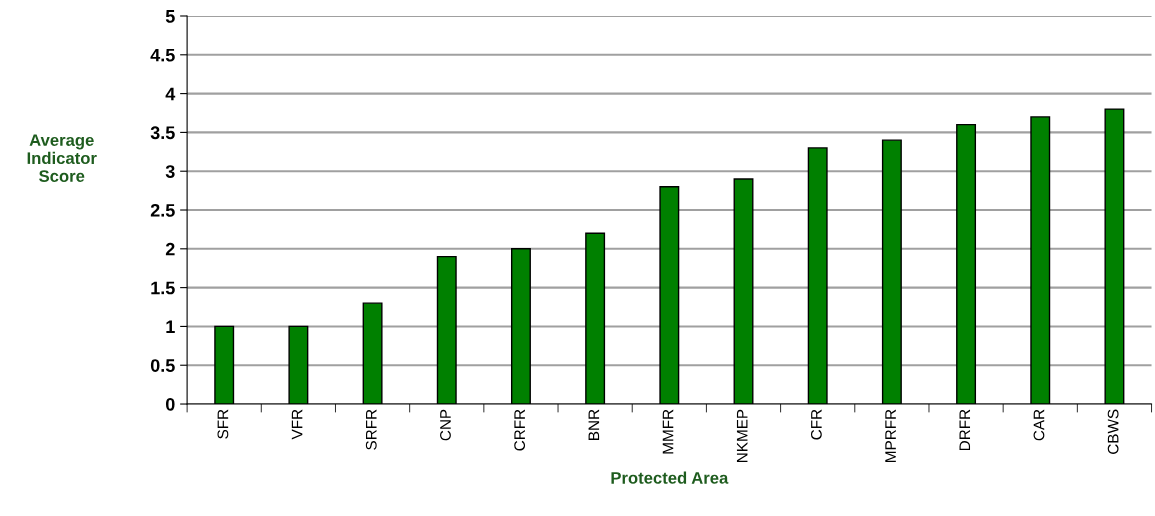  I want to click on x-tick-label: BNR, so click(594, 424).